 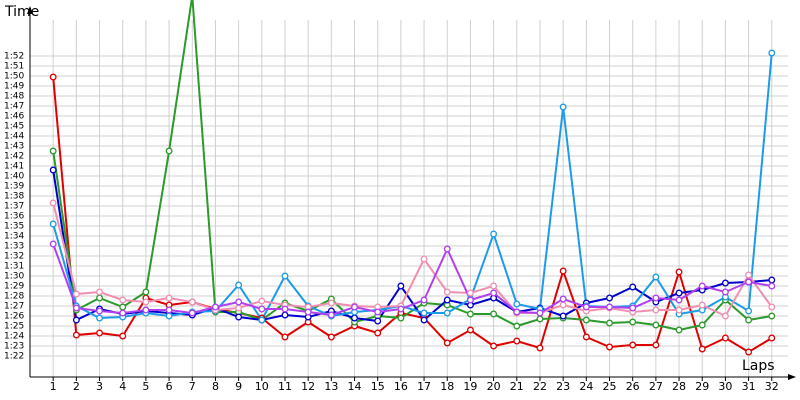 I want to click on y-axis-title: Time, so click(x=21, y=12).